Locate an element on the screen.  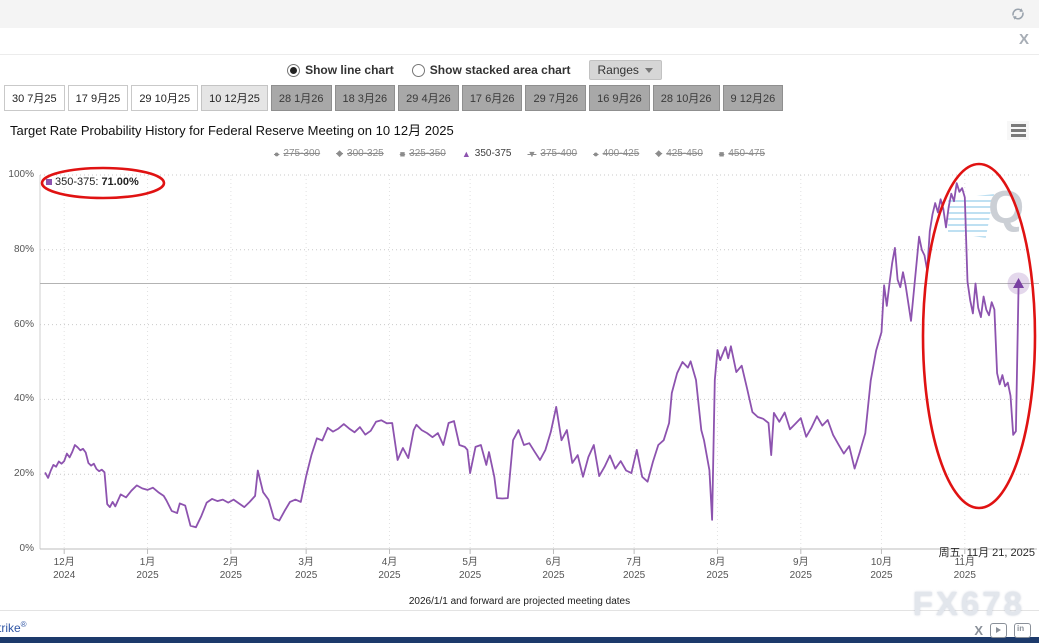
radio-area-label: Show stacked area chart is located at coordinates (500, 70).